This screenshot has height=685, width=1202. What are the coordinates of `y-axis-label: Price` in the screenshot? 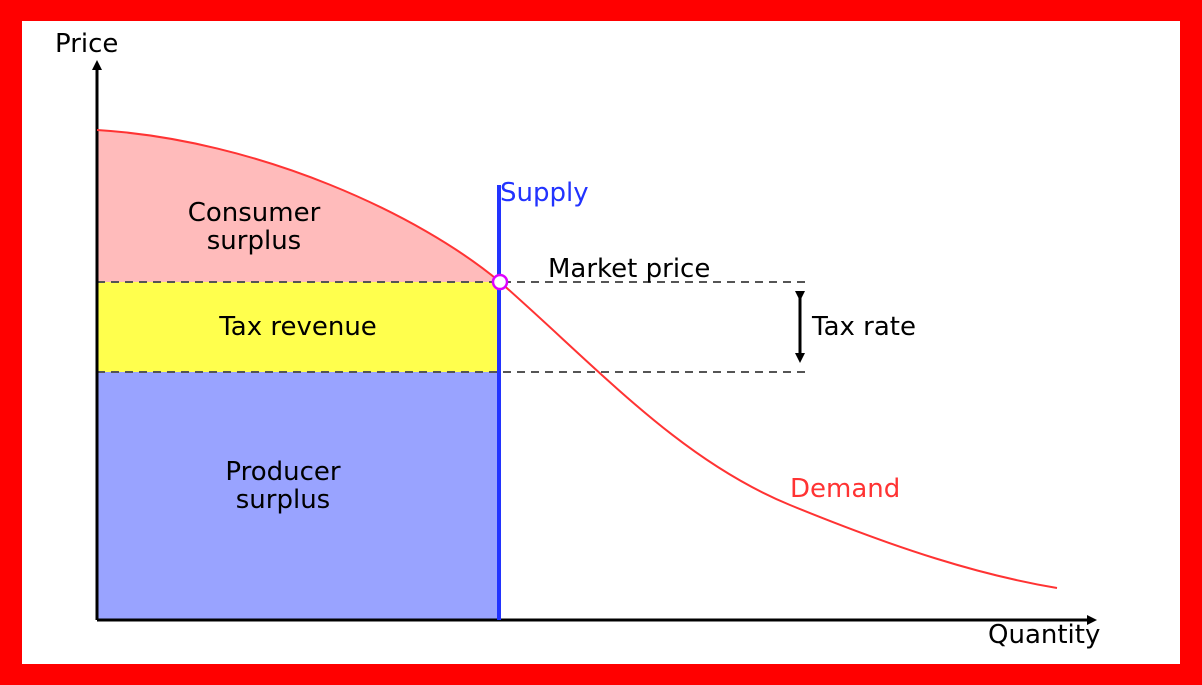 It's located at (86, 44).